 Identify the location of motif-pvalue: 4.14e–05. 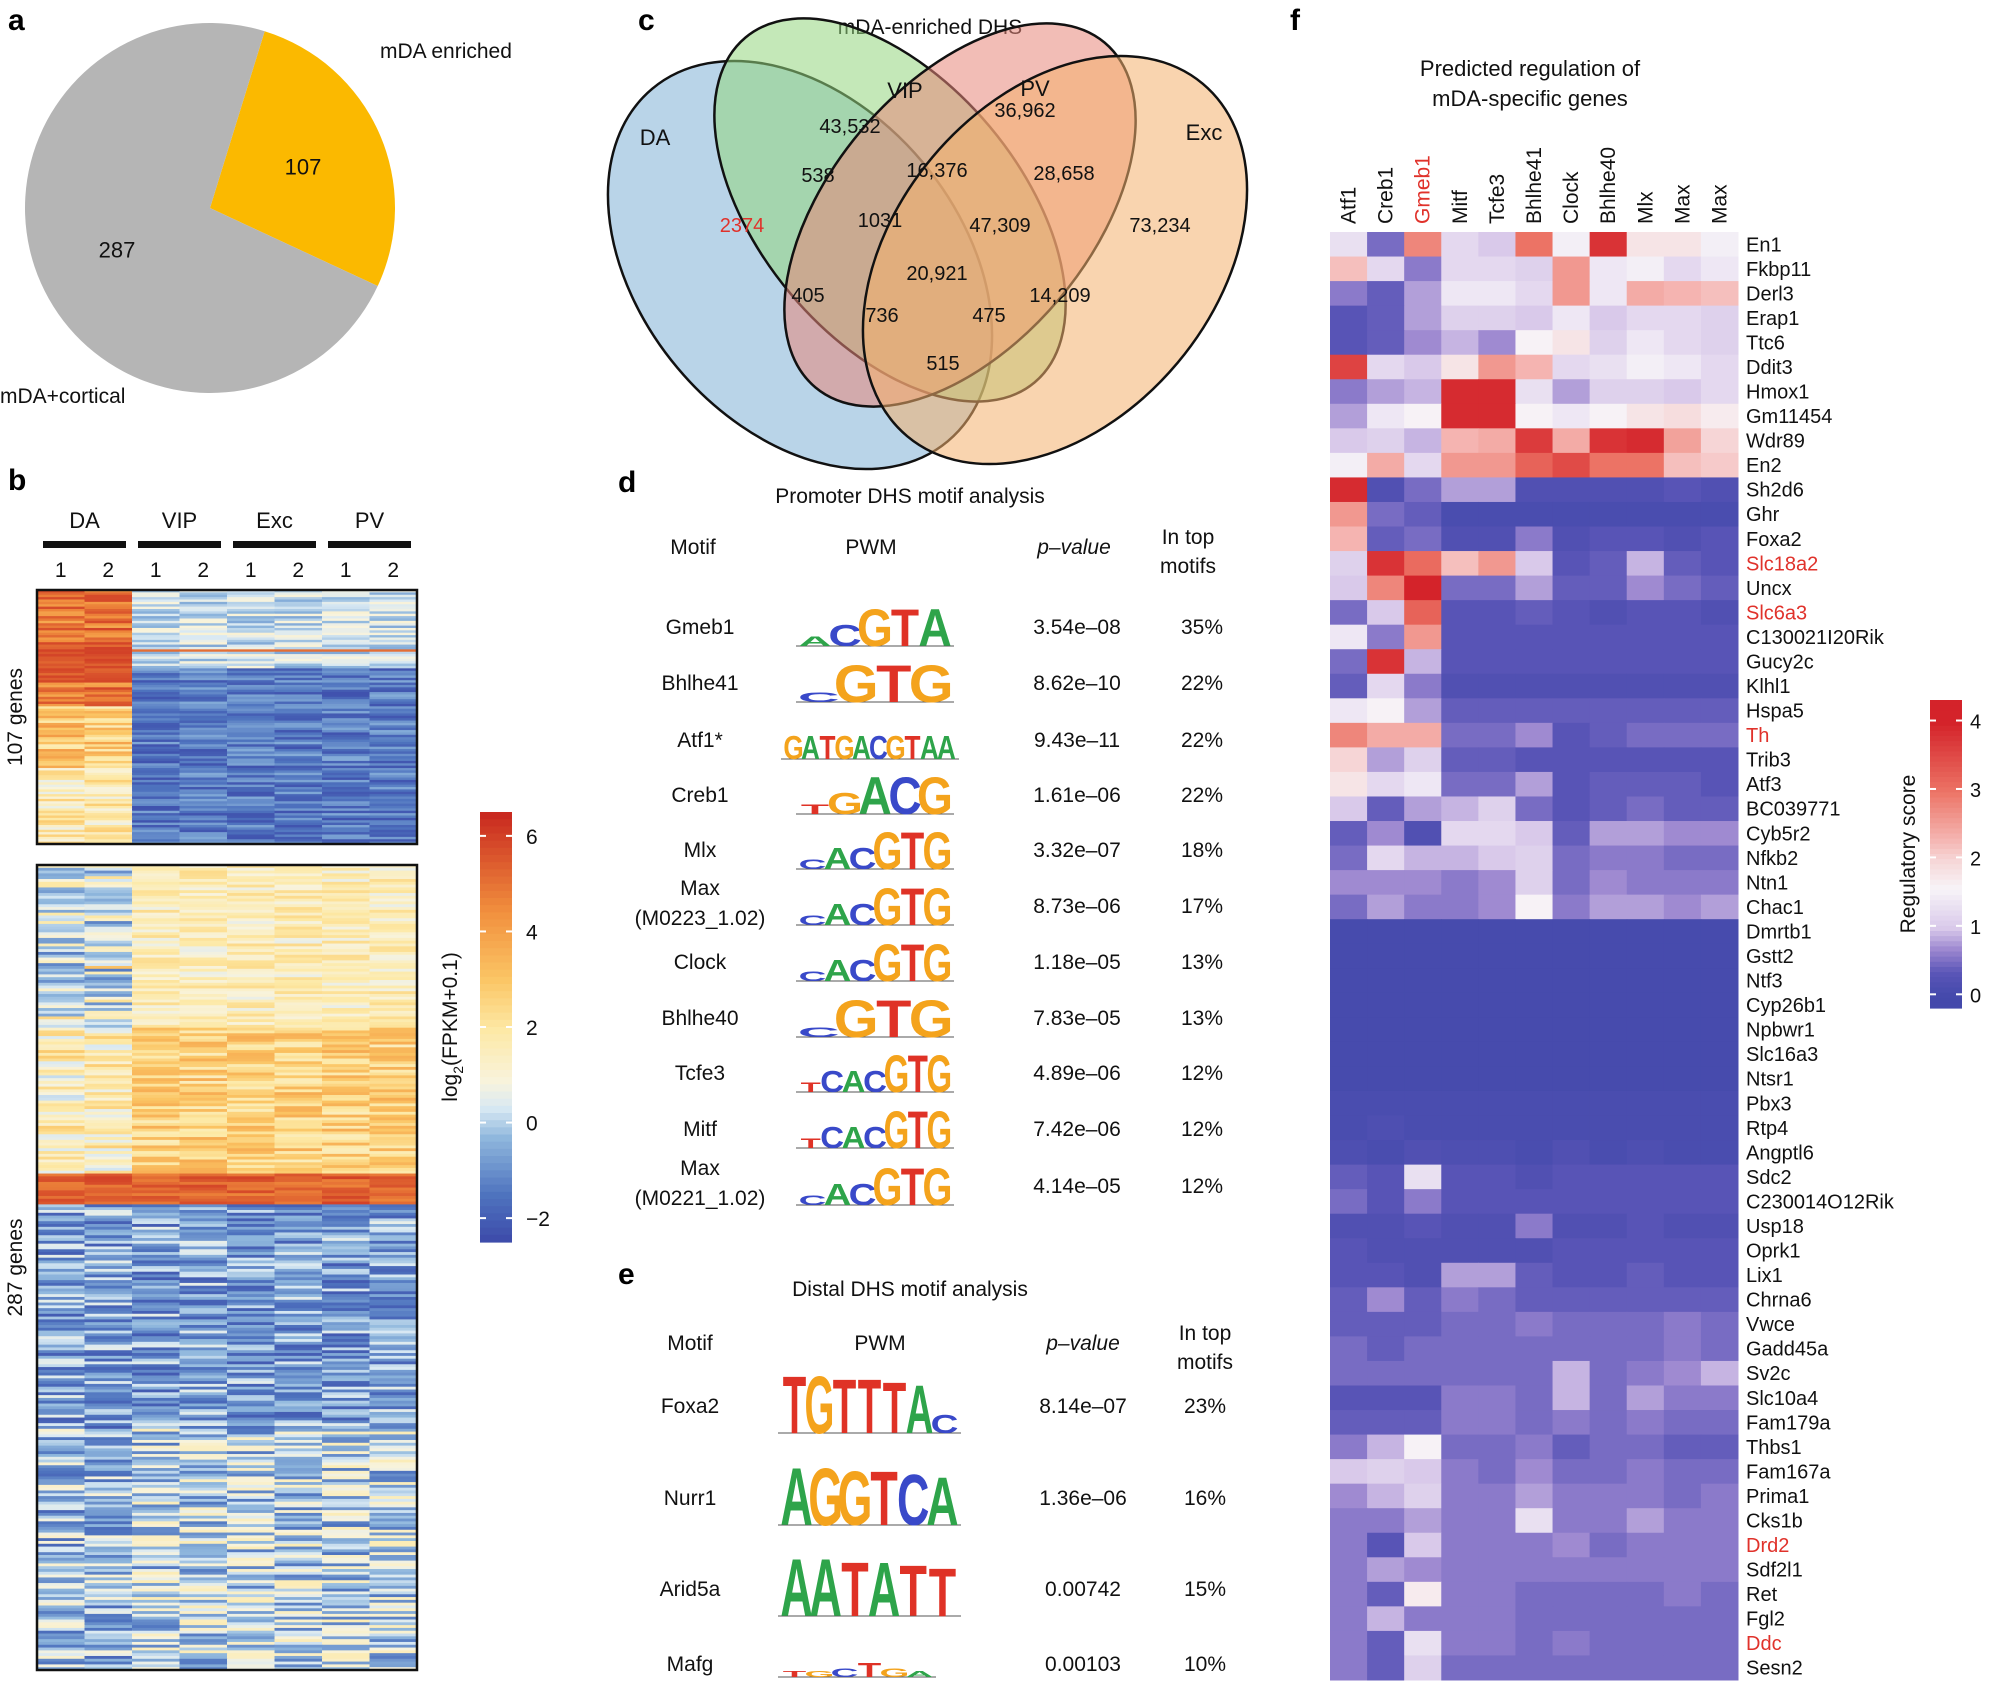
(1077, 1186).